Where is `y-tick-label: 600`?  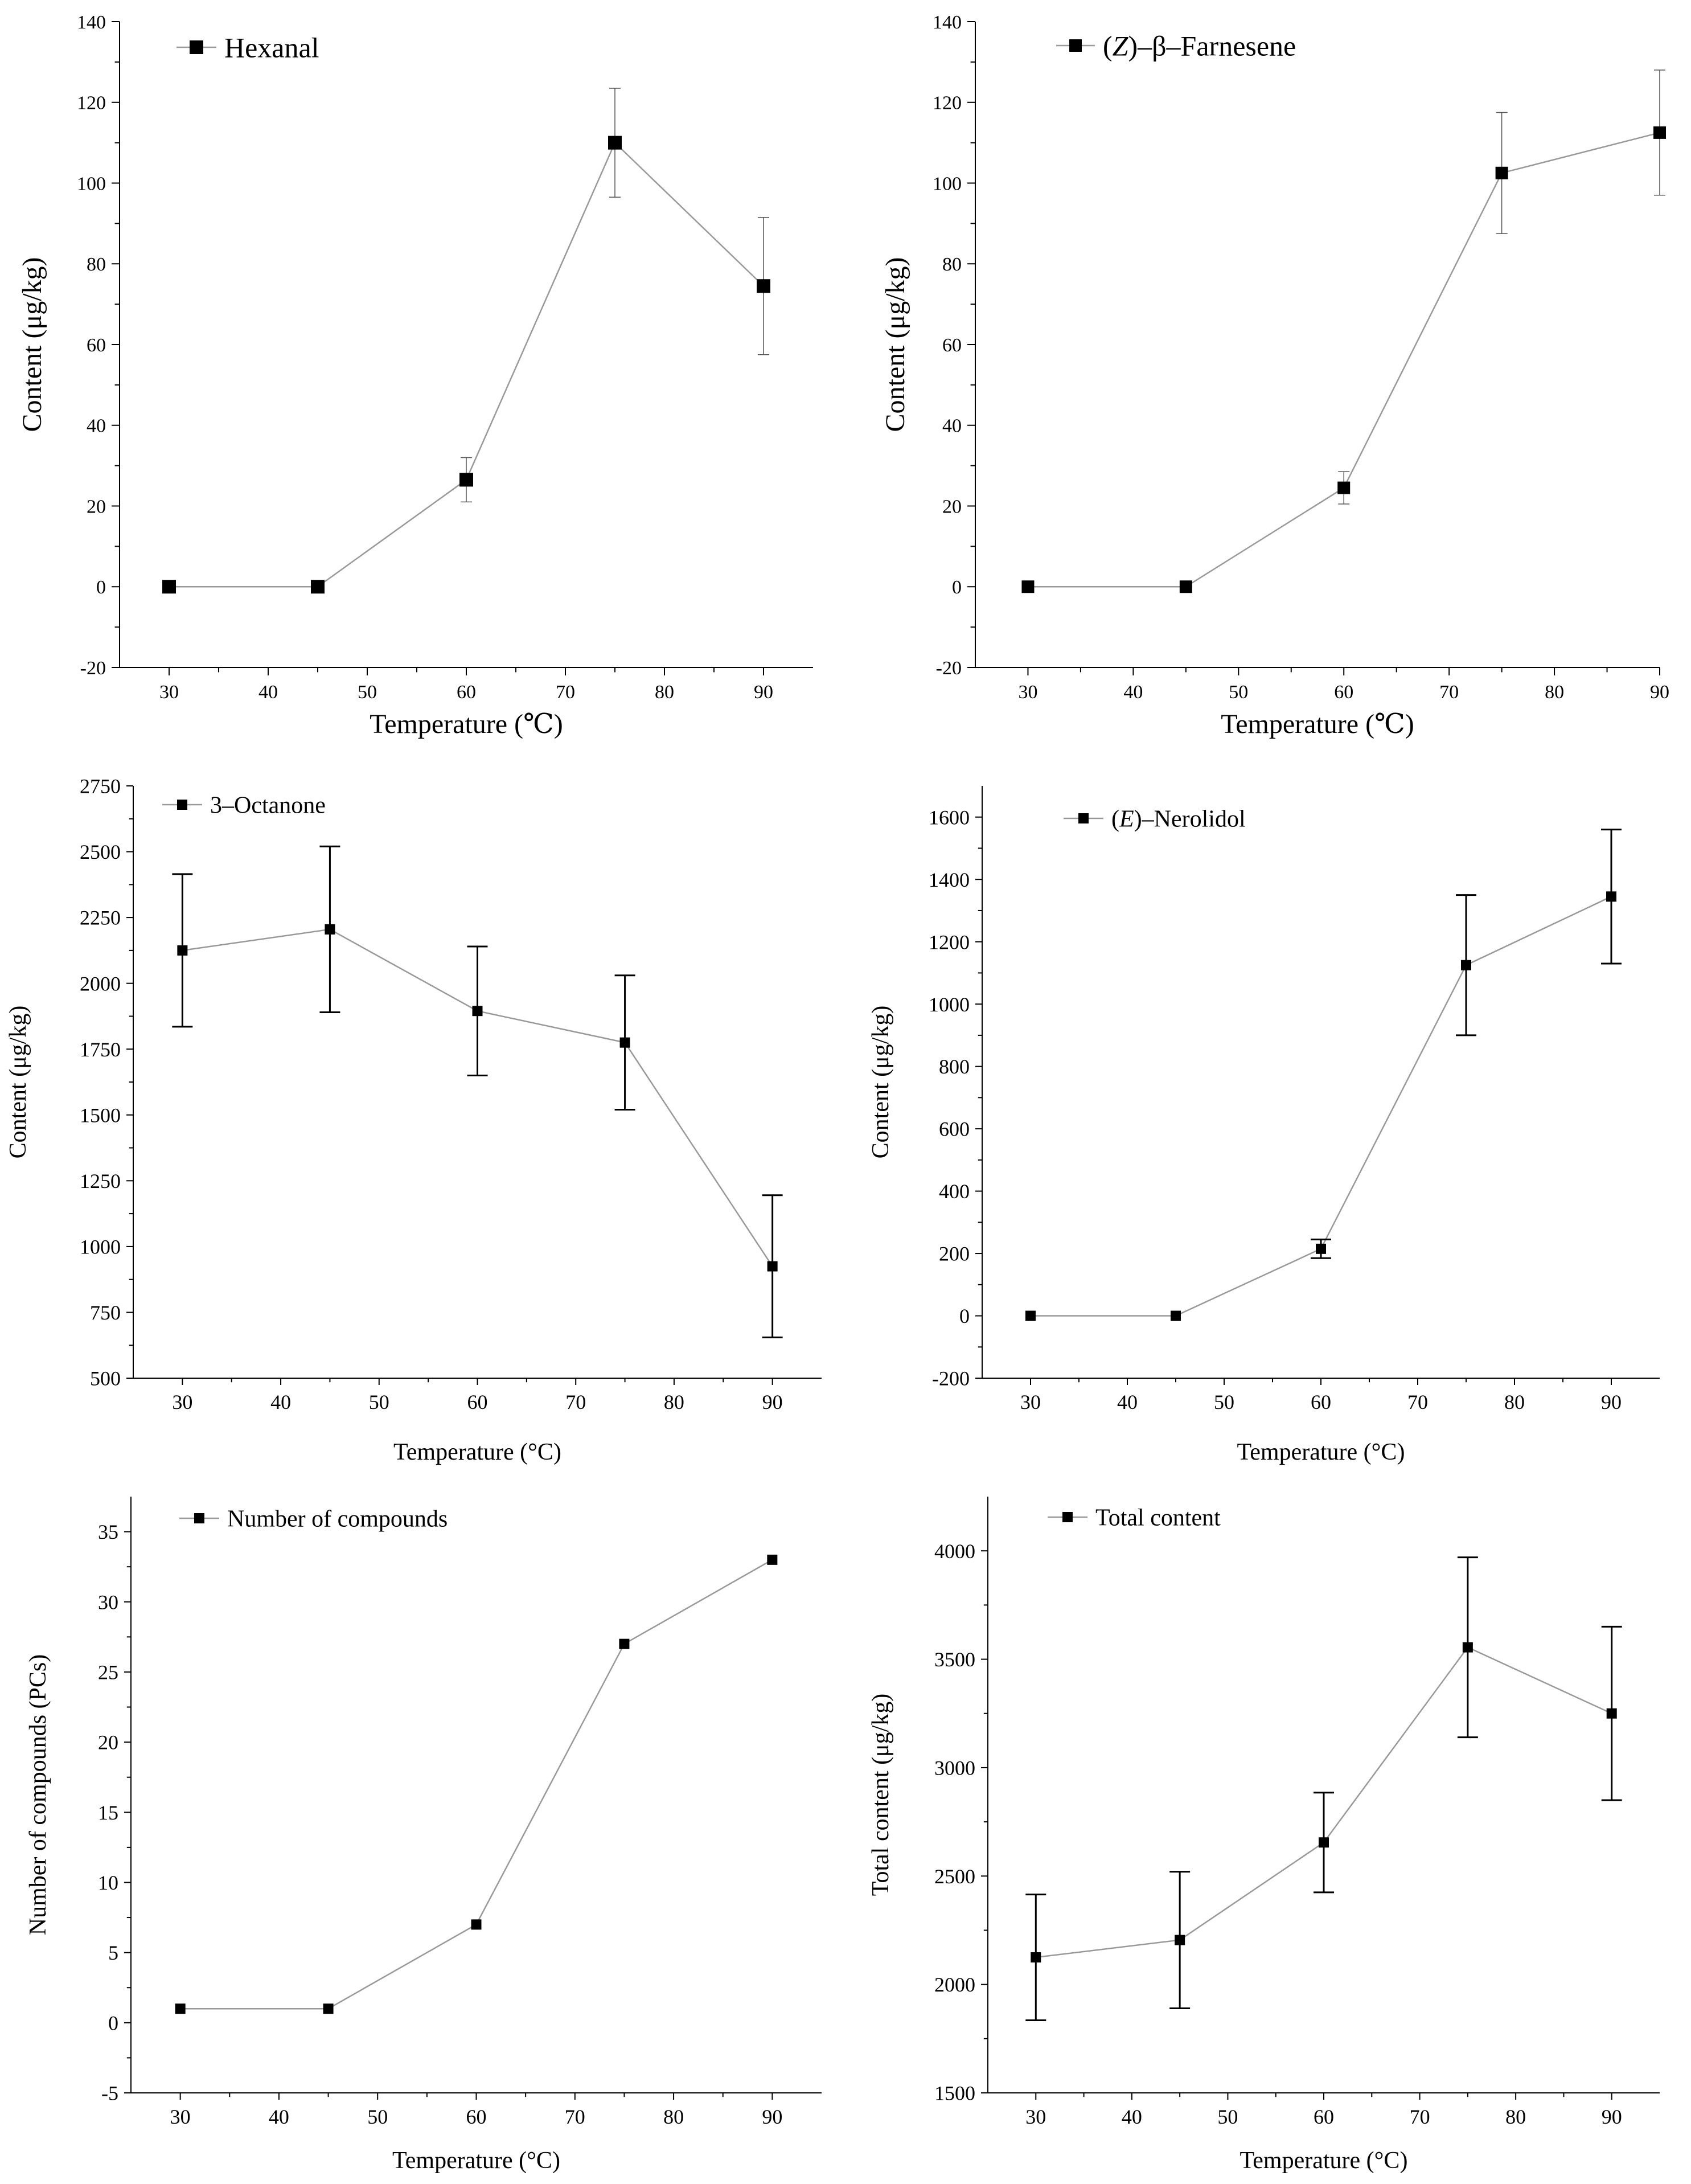
y-tick-label: 600 is located at coordinates (955, 1129).